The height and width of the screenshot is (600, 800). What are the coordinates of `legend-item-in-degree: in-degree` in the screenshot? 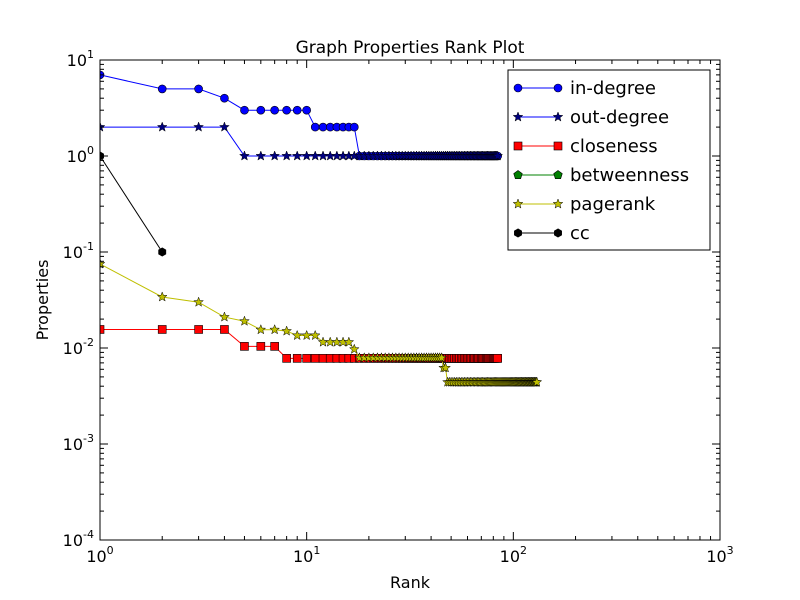 It's located at (584, 88).